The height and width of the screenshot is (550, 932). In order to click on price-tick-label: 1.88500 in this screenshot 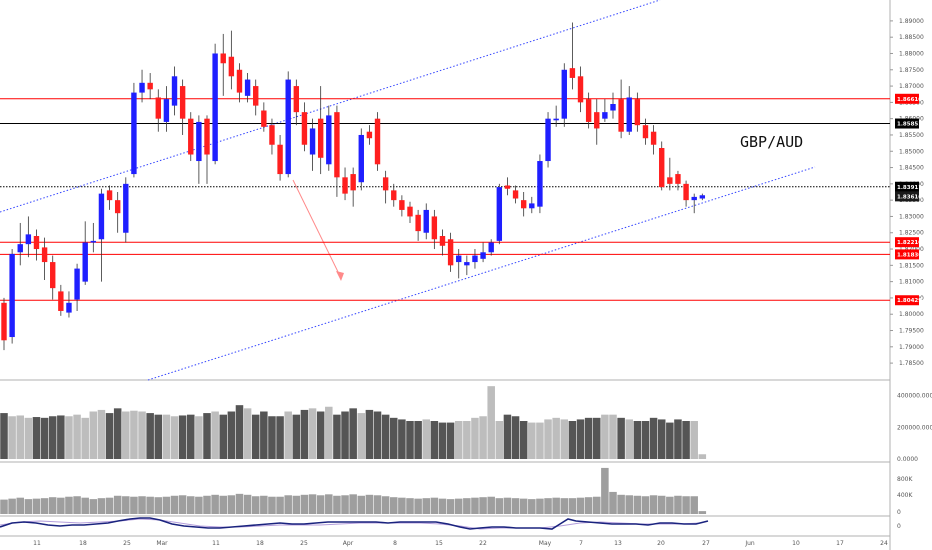, I will do `click(911, 37)`.